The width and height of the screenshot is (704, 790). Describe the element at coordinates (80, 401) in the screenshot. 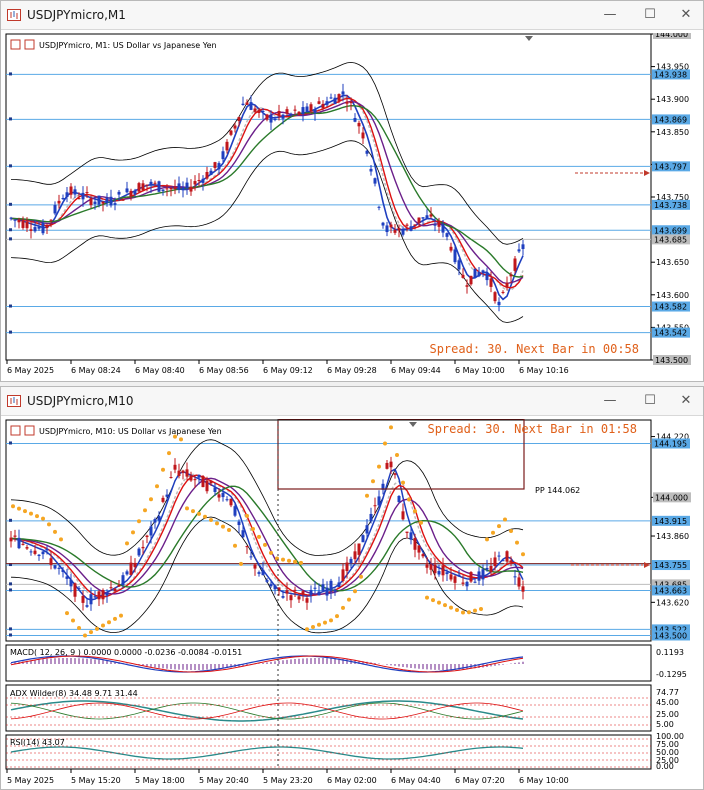

I see `window-title: USDJPYmicro,M10` at that location.